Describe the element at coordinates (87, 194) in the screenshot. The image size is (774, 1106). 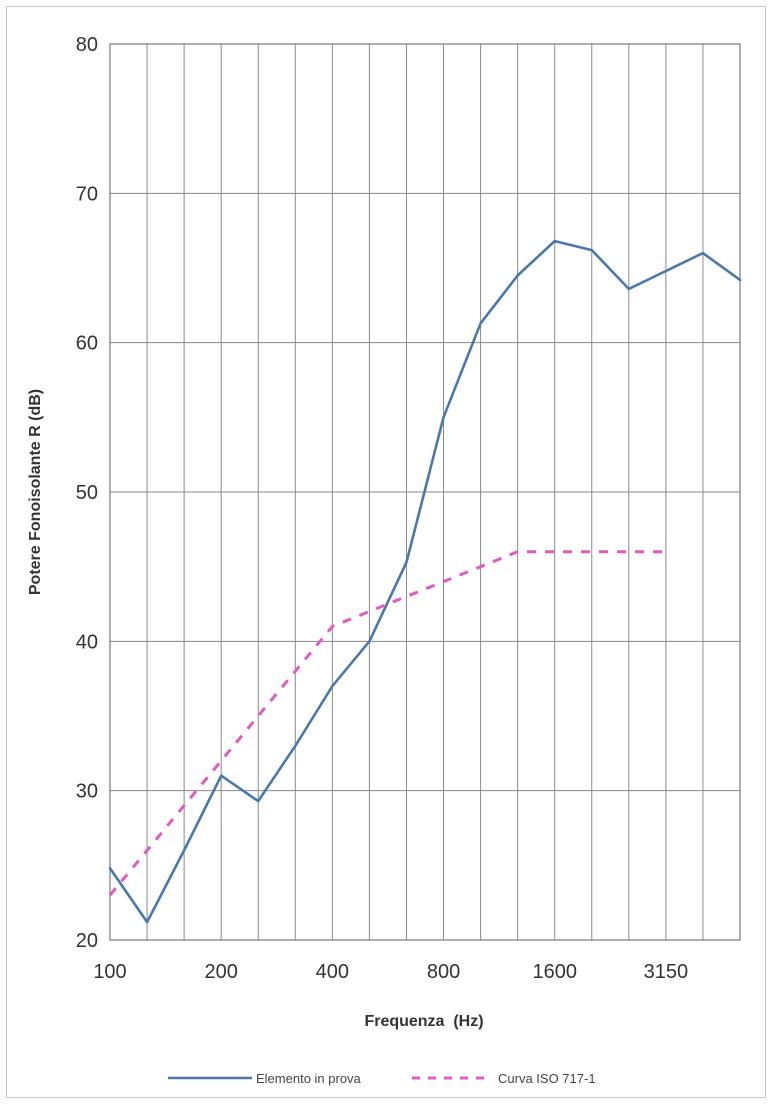
I see `y-tick-label: 70` at that location.